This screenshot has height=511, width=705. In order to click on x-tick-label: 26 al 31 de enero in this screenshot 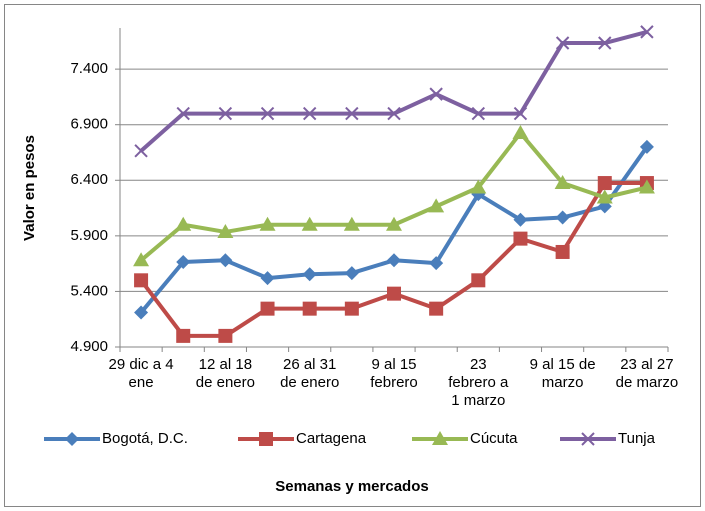, I will do `click(310, 373)`.